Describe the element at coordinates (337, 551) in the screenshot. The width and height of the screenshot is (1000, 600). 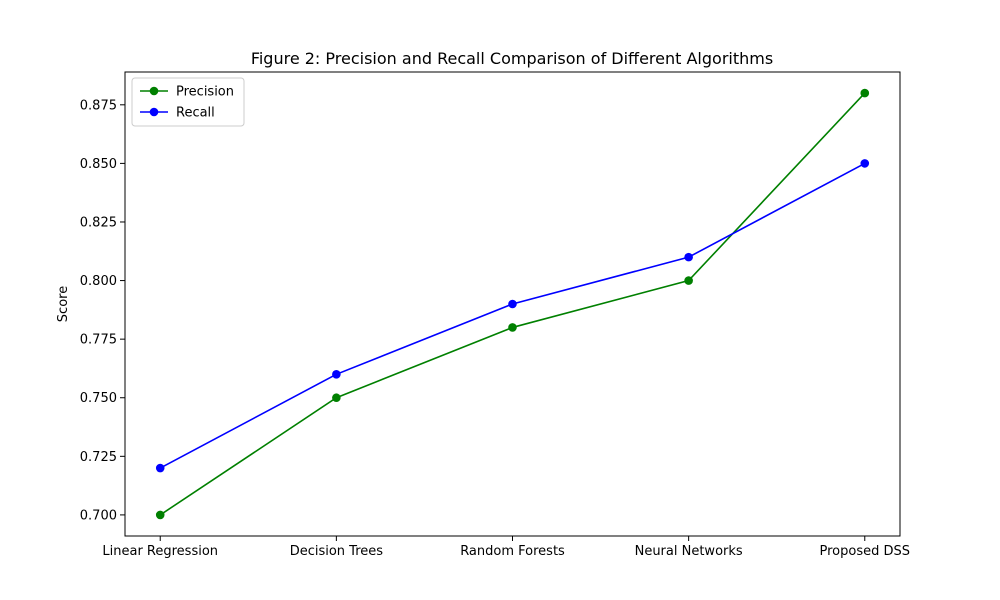
I see `x-tick-label: Decision Trees` at that location.